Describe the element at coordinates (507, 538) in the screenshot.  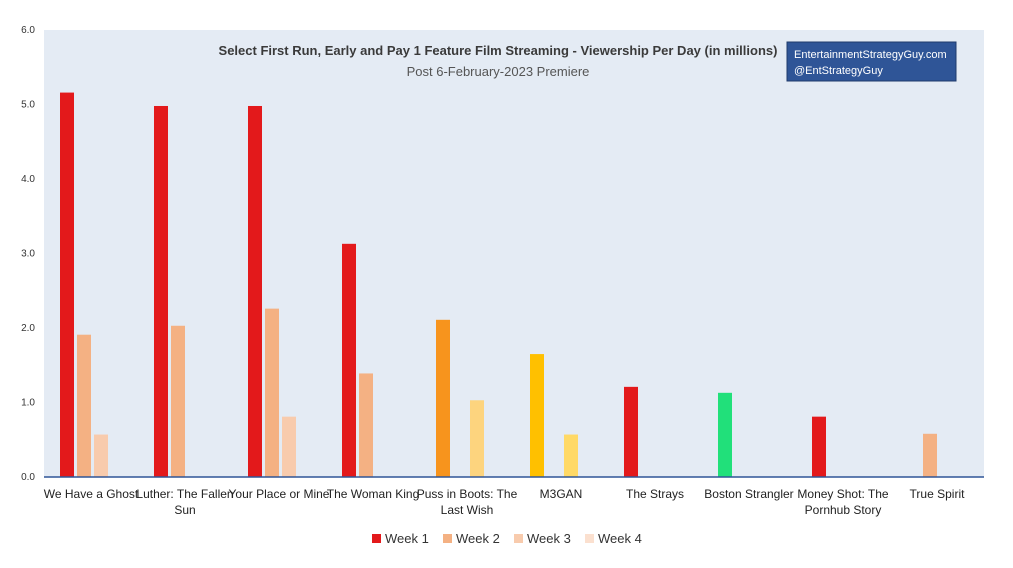
I see `legend: Week 1 Week 2 Week 3 Week 4` at that location.